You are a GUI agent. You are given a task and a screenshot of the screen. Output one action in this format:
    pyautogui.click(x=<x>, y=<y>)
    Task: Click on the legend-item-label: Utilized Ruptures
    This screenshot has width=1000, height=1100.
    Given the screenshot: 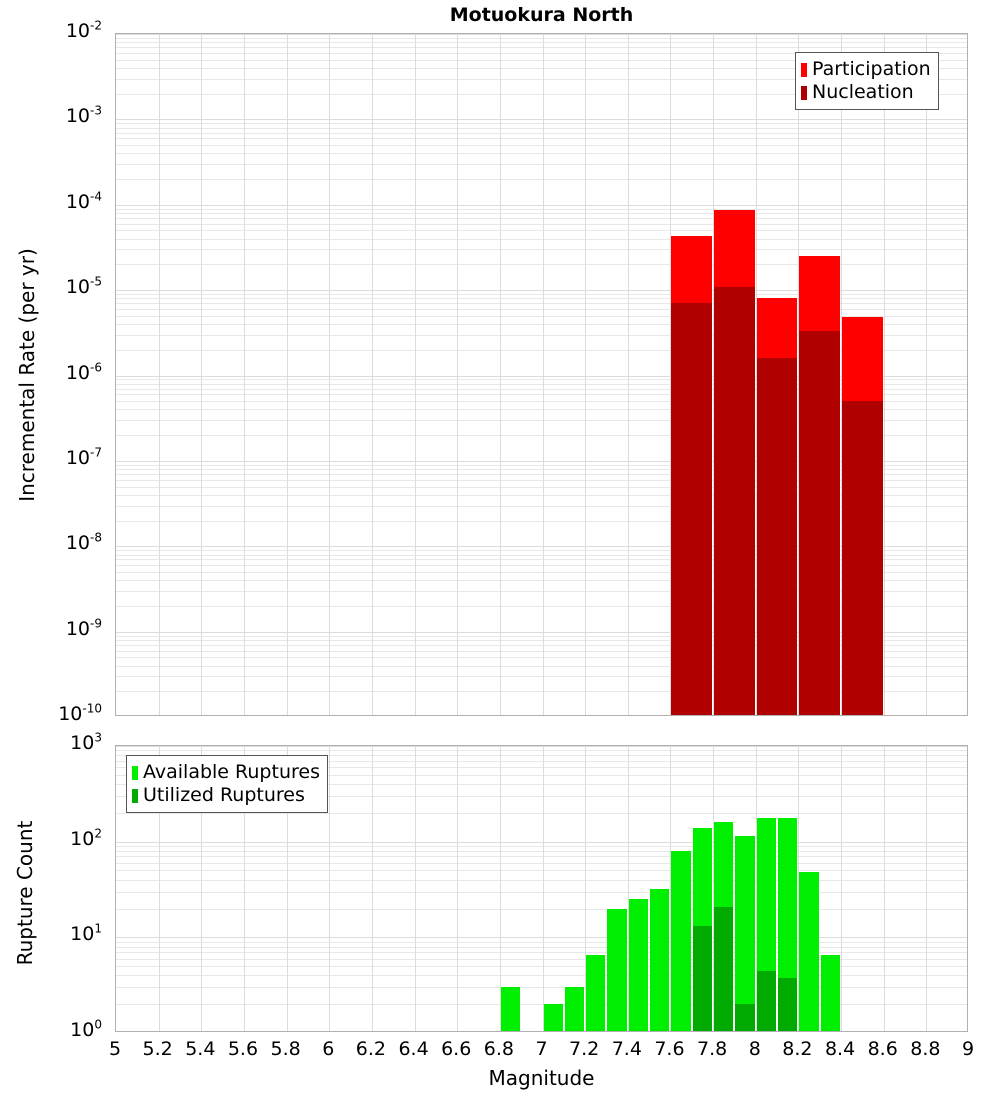 What is the action you would take?
    pyautogui.click(x=224, y=795)
    